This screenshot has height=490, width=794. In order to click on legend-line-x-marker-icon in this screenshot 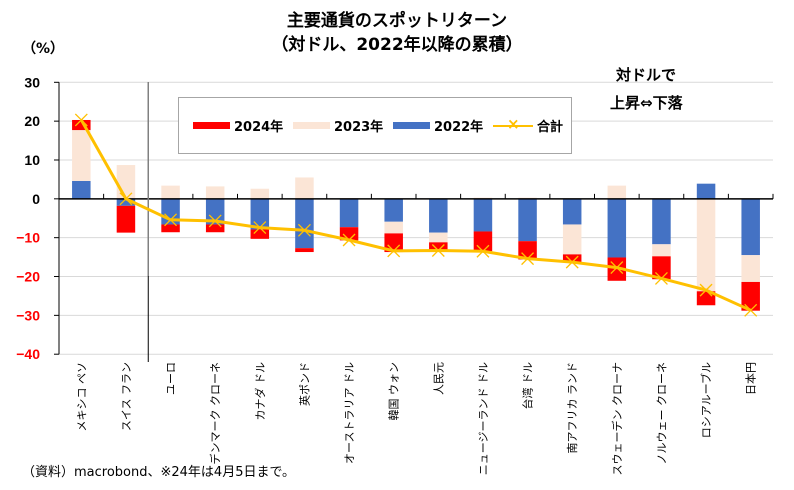, I will do `click(513, 124)`.